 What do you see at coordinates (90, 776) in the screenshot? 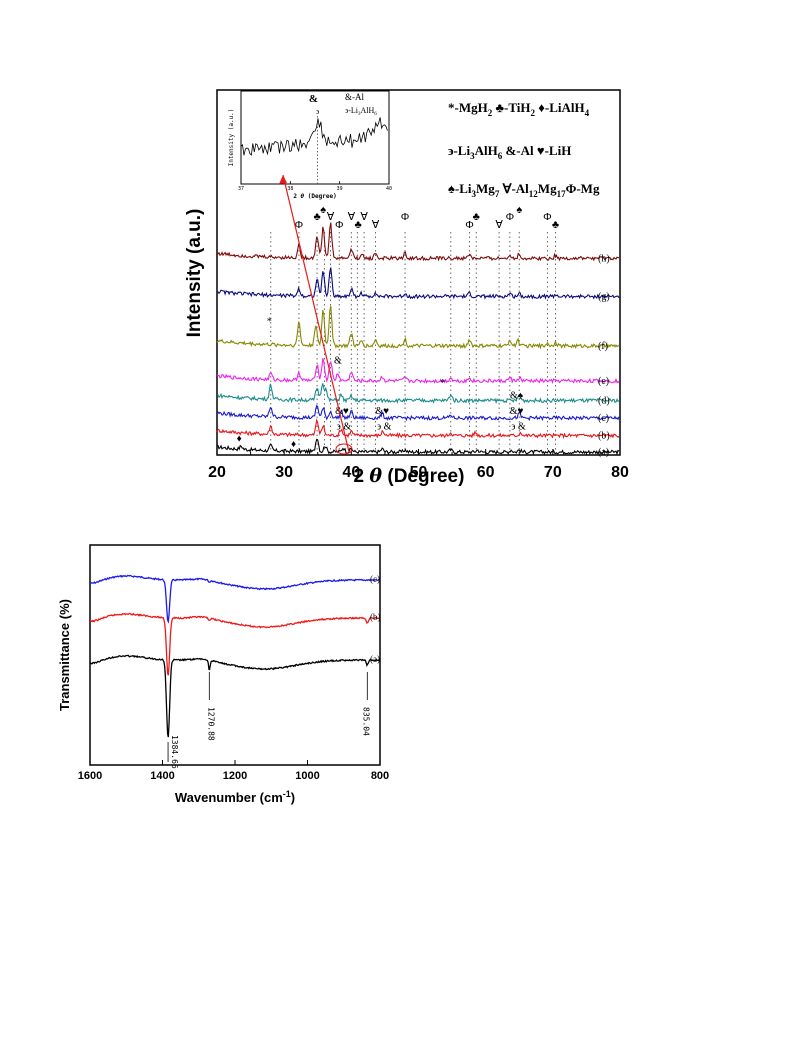
I see `ftir-tick-label: 1600` at bounding box center [90, 776].